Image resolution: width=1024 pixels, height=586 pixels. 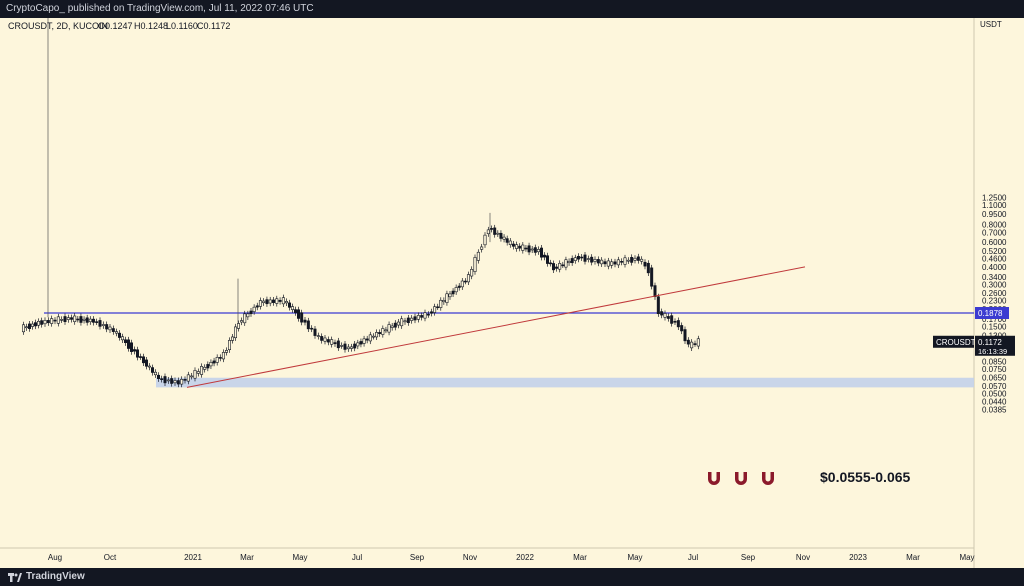 What do you see at coordinates (995, 345) in the screenshot?
I see `last-price-tag-bg` at bounding box center [995, 345].